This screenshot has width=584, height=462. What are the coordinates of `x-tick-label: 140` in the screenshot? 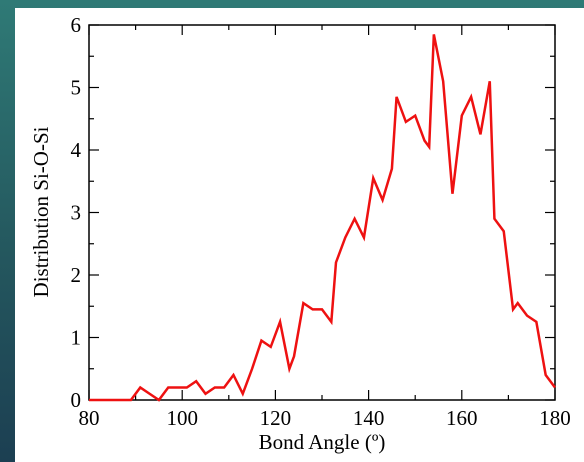 It's located at (369, 418).